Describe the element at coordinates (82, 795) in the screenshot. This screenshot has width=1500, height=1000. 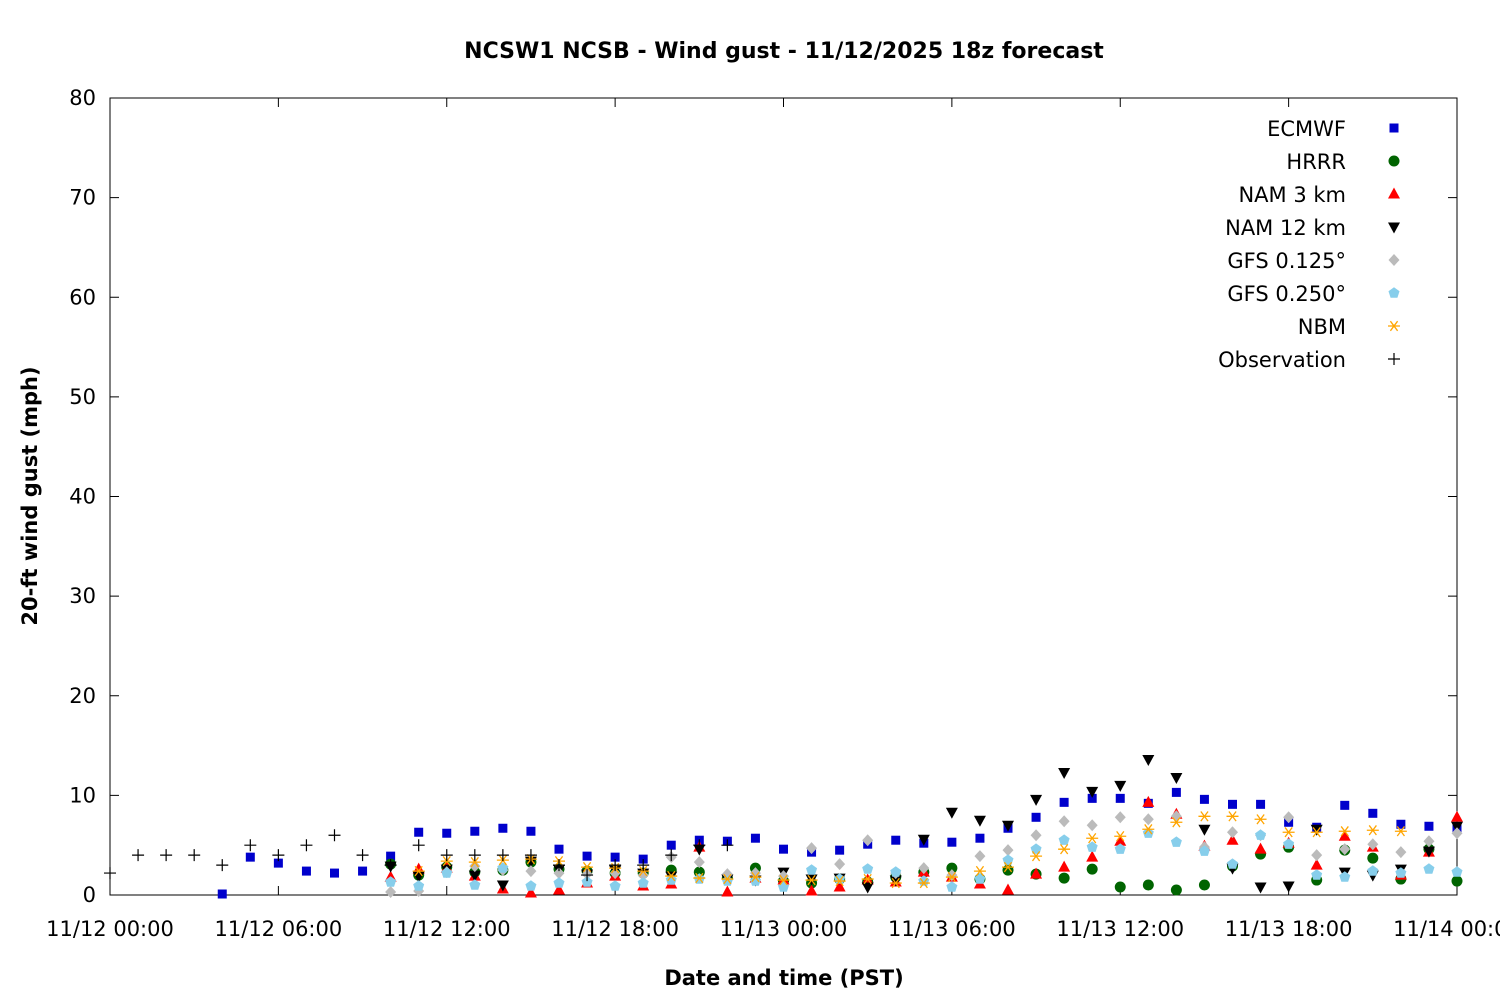
I see `y-tick-label: 10` at that location.